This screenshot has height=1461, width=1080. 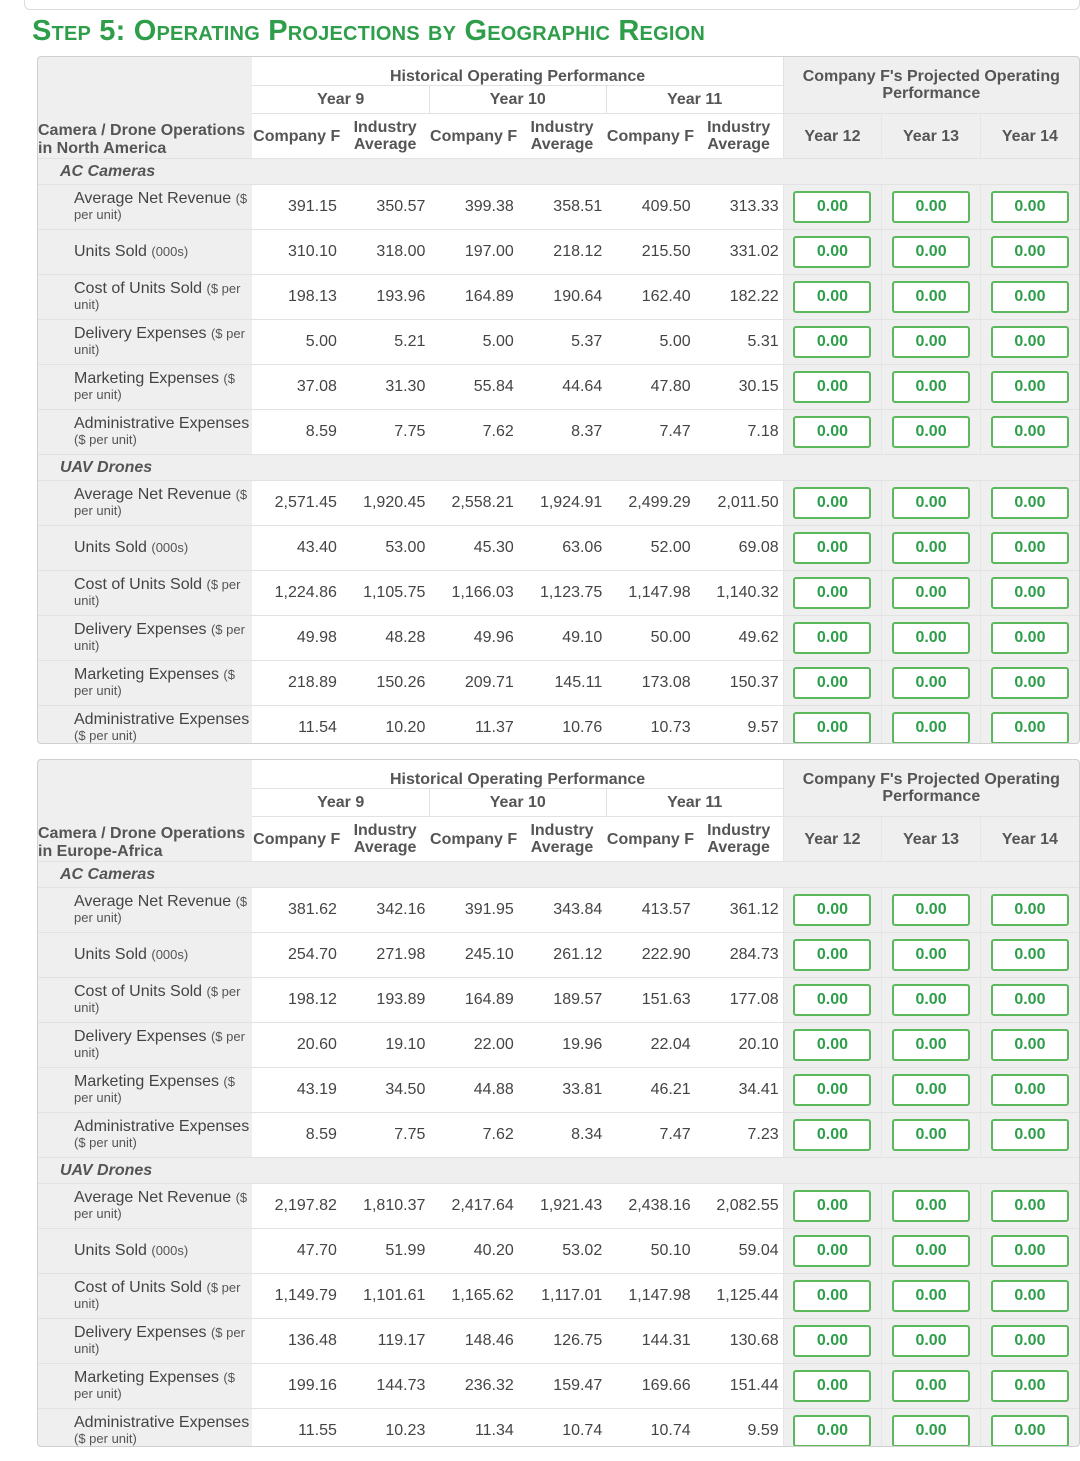 I want to click on historical-value: 1,165.62, so click(x=473, y=1296).